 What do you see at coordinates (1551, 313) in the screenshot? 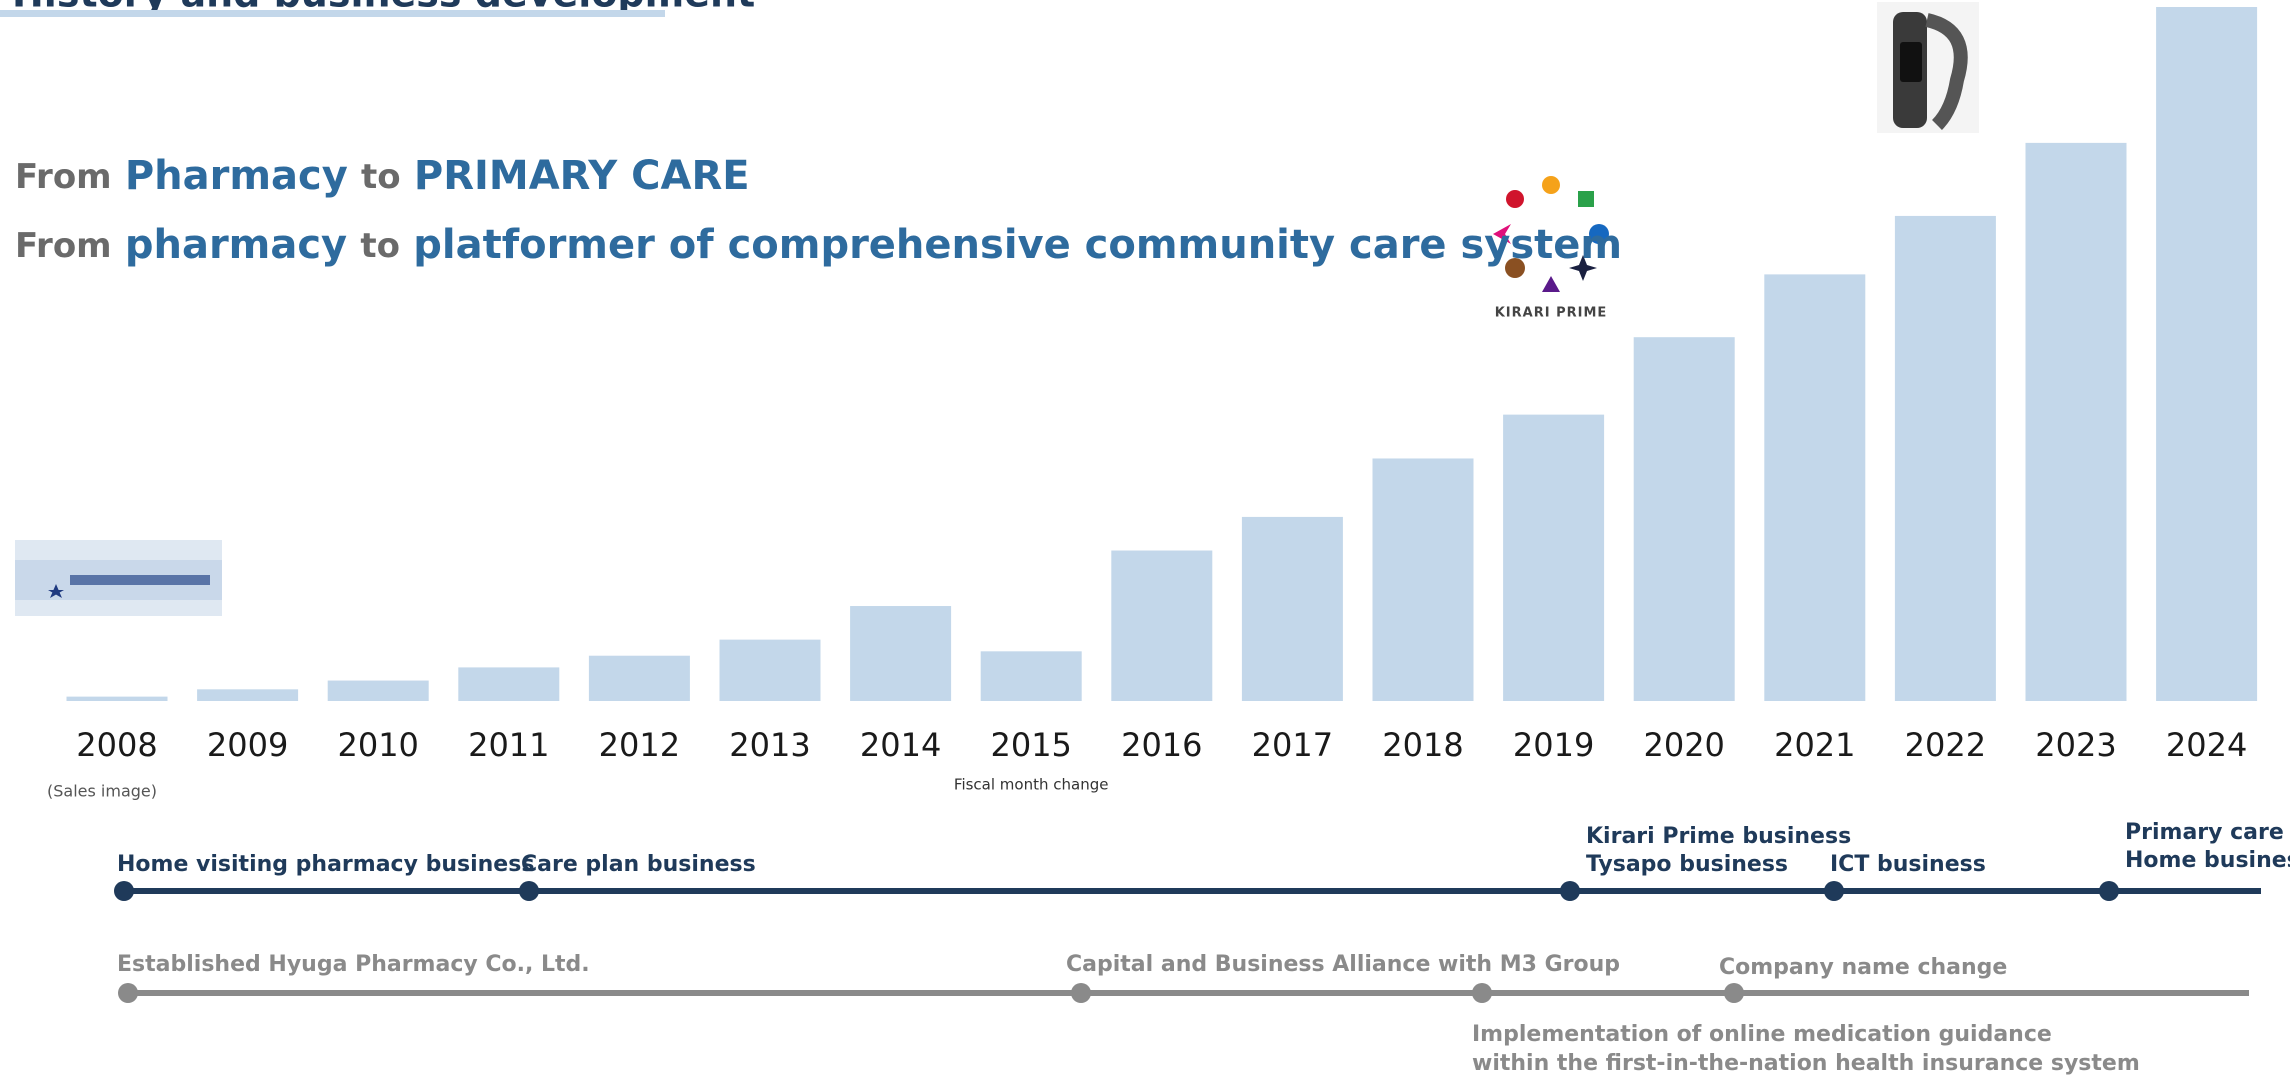
I see `logo-text: KIRARI PRIME` at bounding box center [1551, 313].